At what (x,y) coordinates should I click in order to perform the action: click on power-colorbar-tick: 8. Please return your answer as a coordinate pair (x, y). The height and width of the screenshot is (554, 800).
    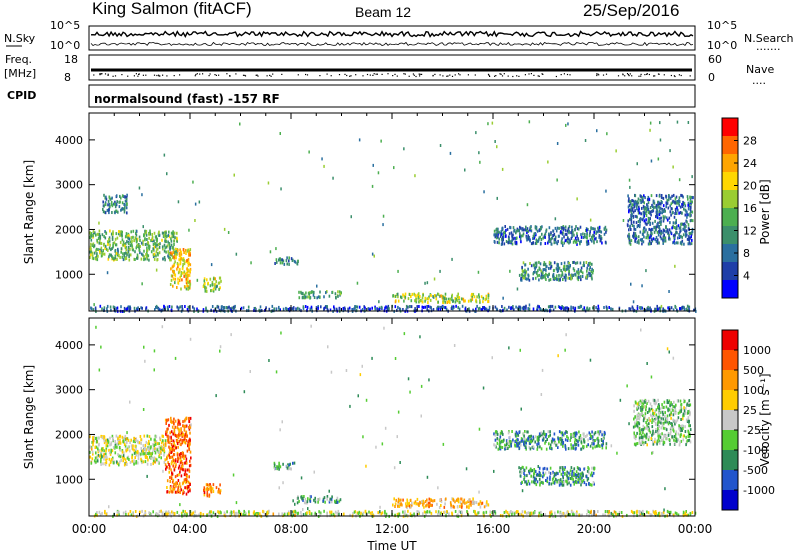
    Looking at the image, I should click on (746, 253).